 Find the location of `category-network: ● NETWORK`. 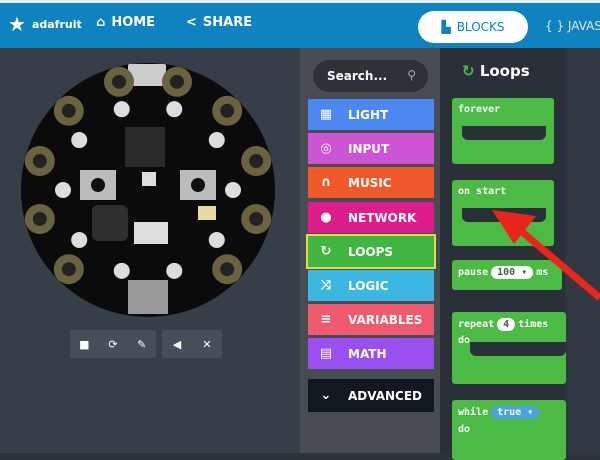

category-network: ● NETWORK is located at coordinates (371, 217).